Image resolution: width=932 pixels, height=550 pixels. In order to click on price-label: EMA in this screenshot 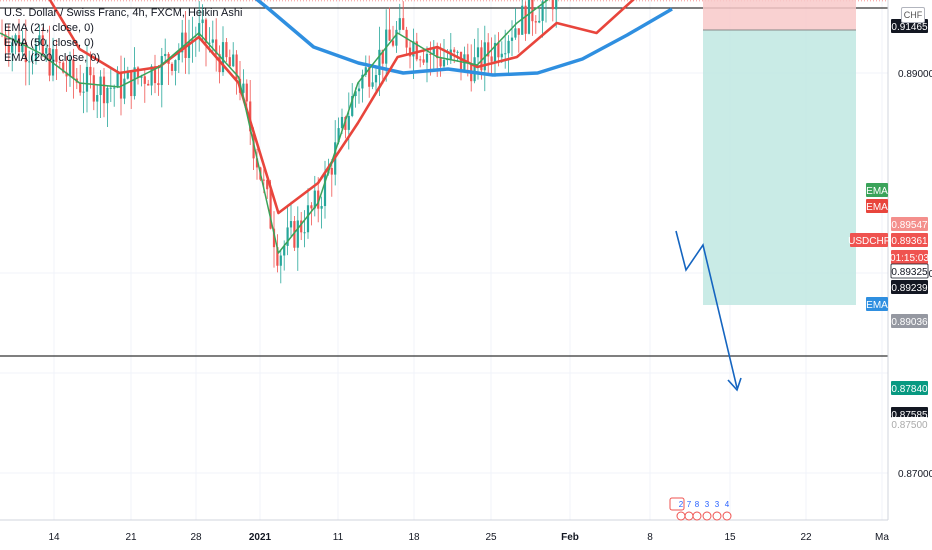, I will do `click(877, 305)`.